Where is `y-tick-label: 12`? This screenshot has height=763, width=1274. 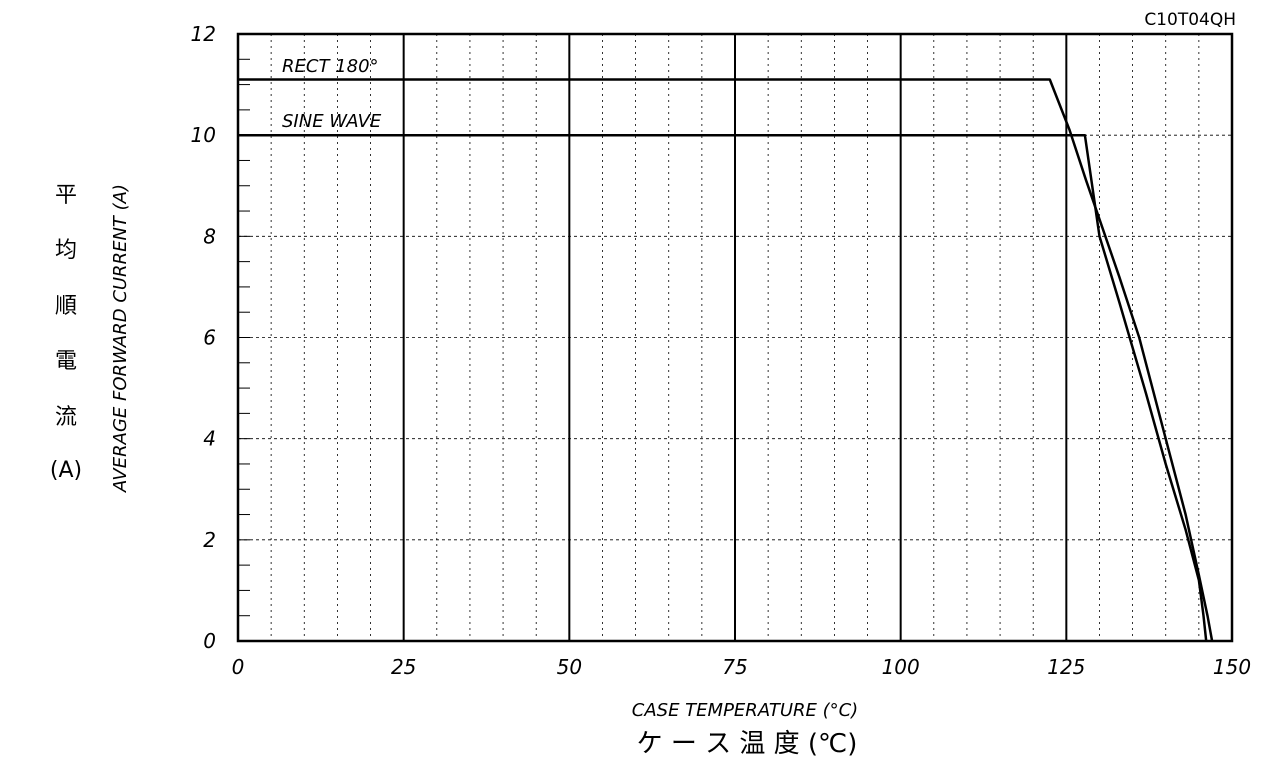
y-tick-label: 12 is located at coordinates (203, 34).